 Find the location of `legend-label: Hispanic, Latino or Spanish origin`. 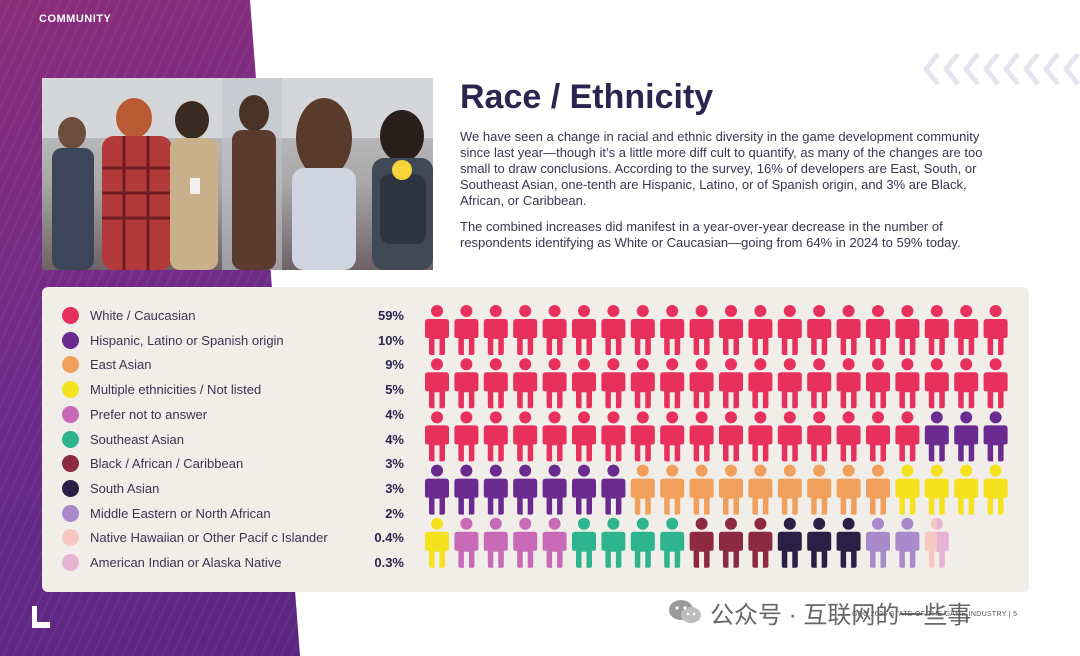

legend-label: Hispanic, Latino or Spanish origin is located at coordinates (187, 340).